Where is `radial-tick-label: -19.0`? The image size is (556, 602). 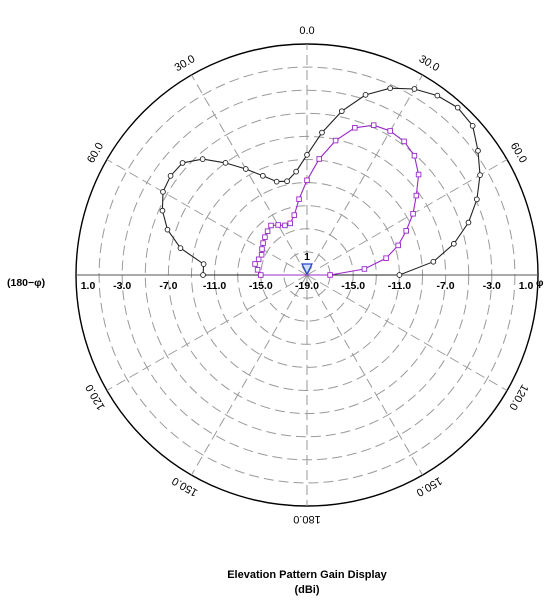 radial-tick-label: -19.0 is located at coordinates (307, 286).